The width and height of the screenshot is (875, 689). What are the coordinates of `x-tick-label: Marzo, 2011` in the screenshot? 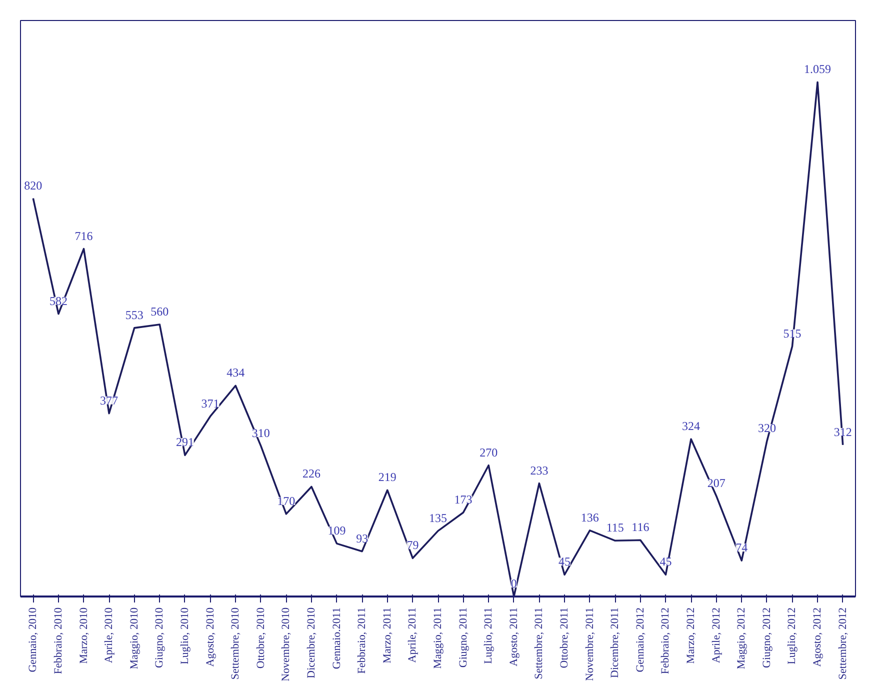 It's located at (387, 635).